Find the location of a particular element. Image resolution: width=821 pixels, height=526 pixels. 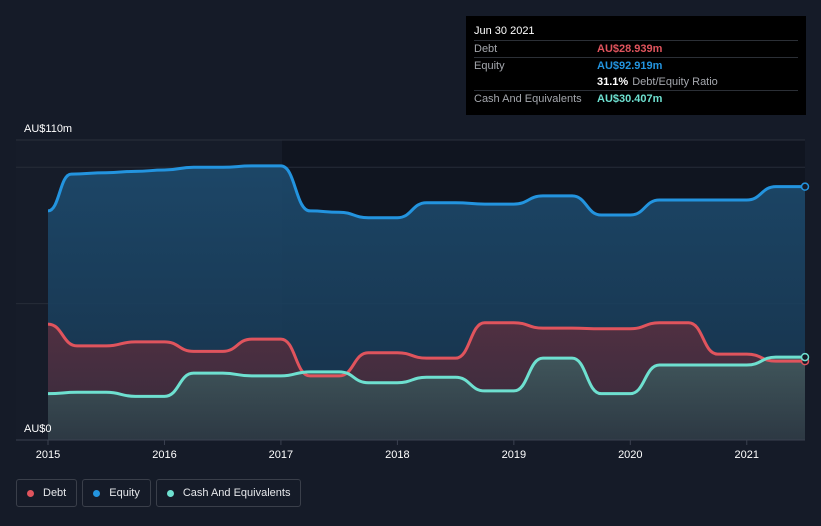

x-tick-label: 2015 is located at coordinates (48, 455).